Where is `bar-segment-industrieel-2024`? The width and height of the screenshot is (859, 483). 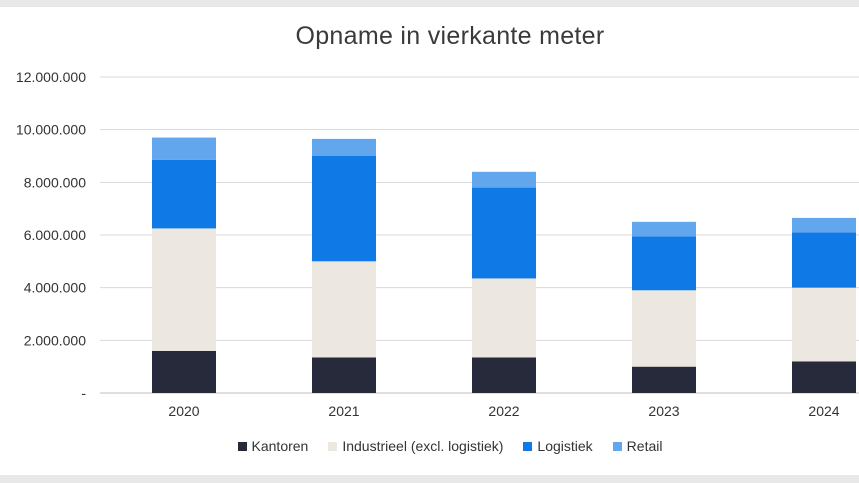
bar-segment-industrieel-2024 is located at coordinates (824, 324).